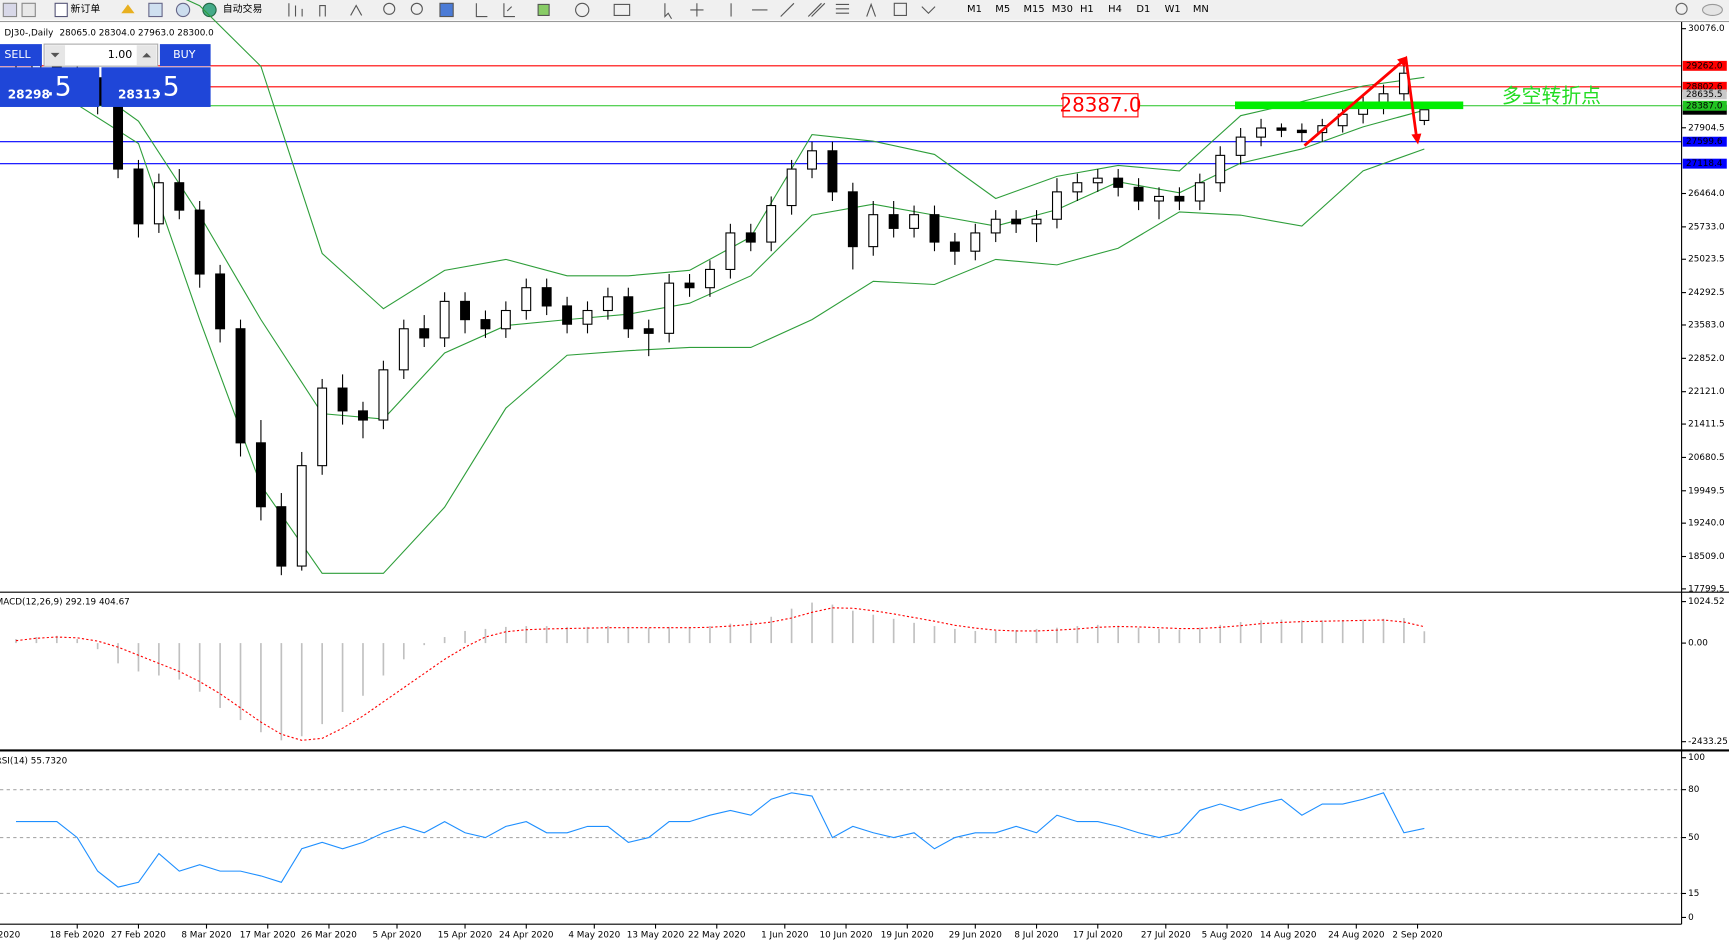 This screenshot has width=1729, height=944. Describe the element at coordinates (17, 54) in the screenshot. I see `sell-label: SELL` at that location.